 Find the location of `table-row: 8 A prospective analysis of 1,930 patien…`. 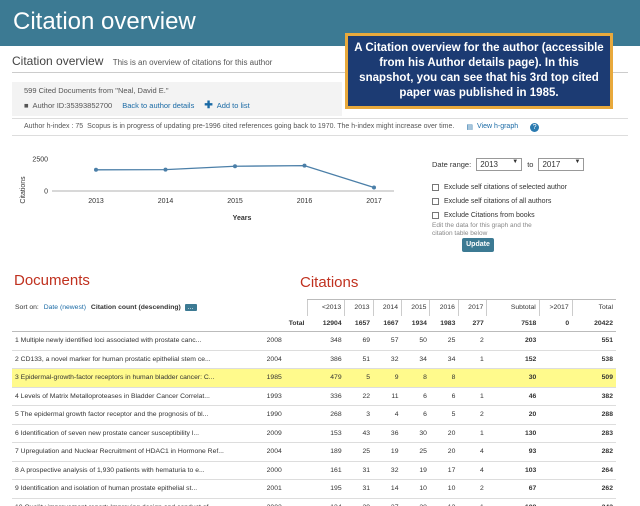

table-row: 8 A prospective analysis of 1,930 patien… is located at coordinates (314, 470).